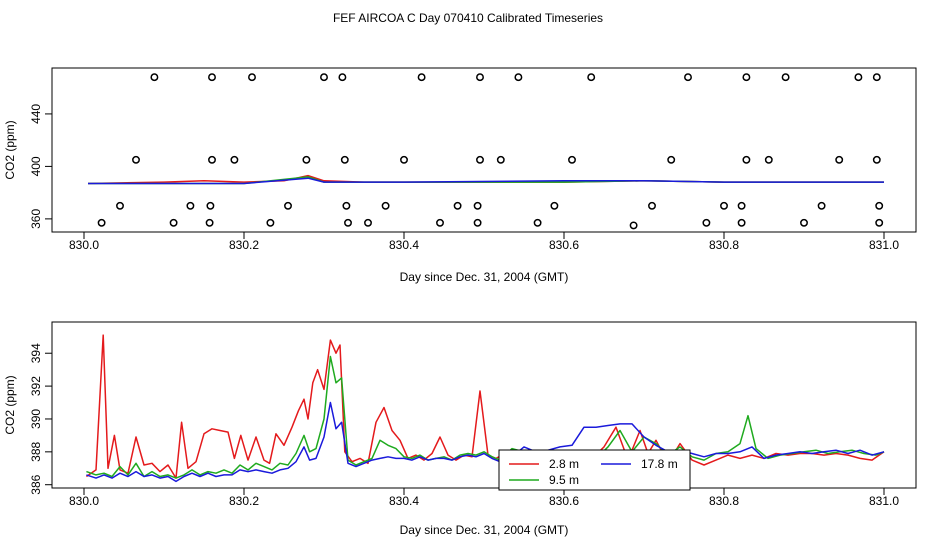  I want to click on legend-box, so click(594, 470).